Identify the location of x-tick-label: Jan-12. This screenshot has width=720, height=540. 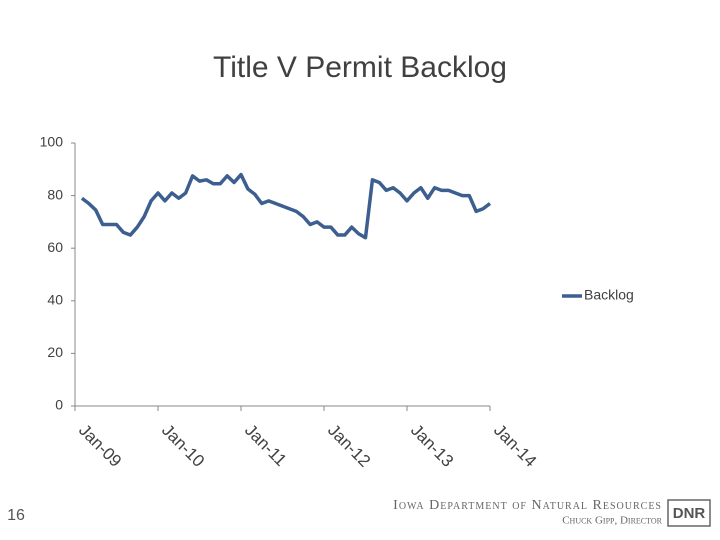
(349, 446).